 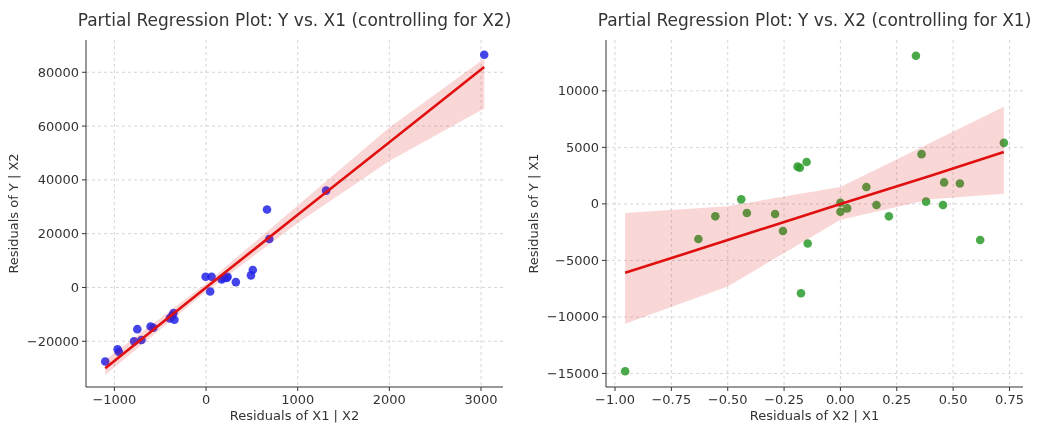 What do you see at coordinates (114, 399) in the screenshot?
I see `x-tick-label: −1000` at bounding box center [114, 399].